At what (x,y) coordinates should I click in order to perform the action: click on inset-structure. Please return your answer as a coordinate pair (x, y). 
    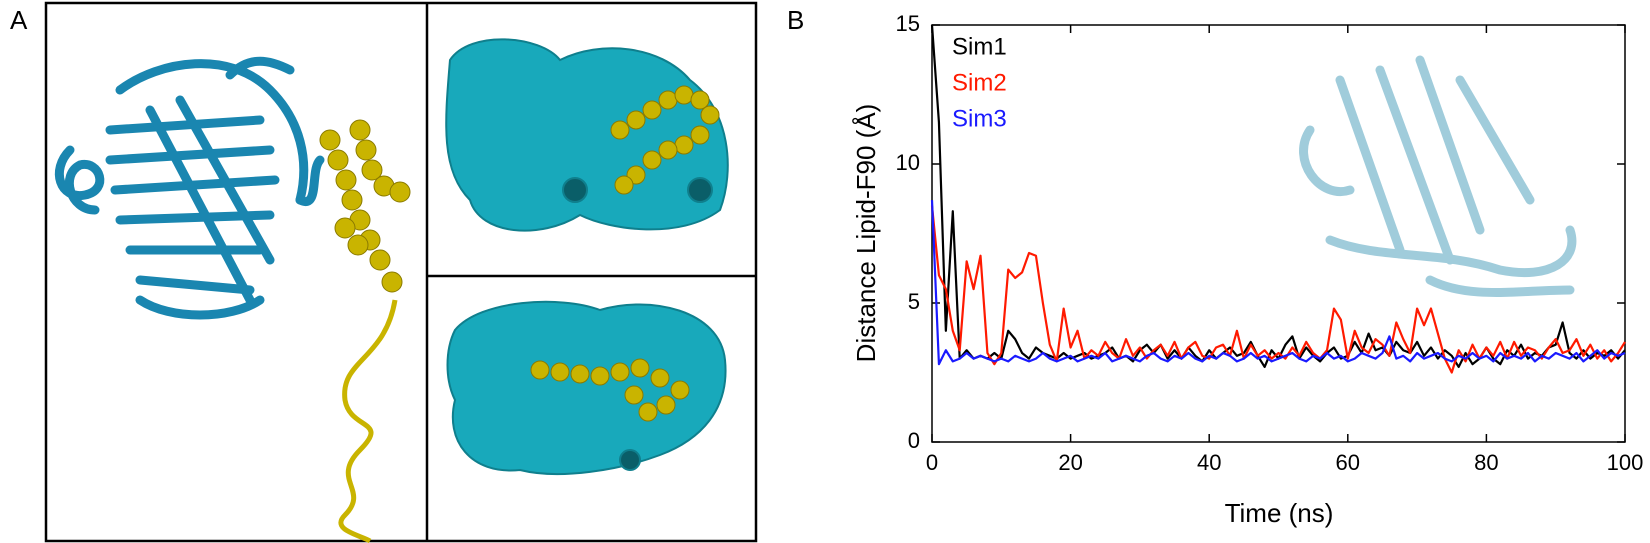
    Looking at the image, I should click on (1438, 176).